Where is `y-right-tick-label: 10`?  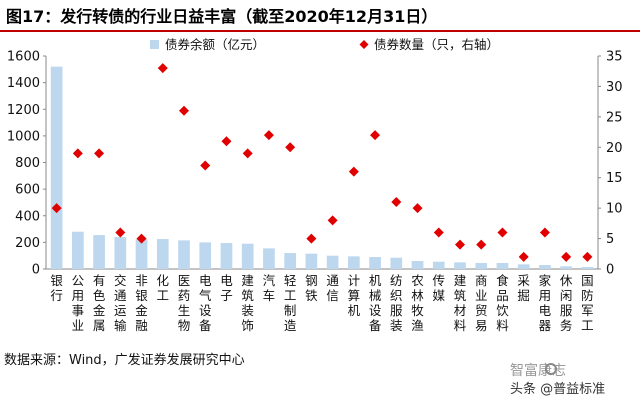
y-right-tick-label: 10 is located at coordinates (614, 209).